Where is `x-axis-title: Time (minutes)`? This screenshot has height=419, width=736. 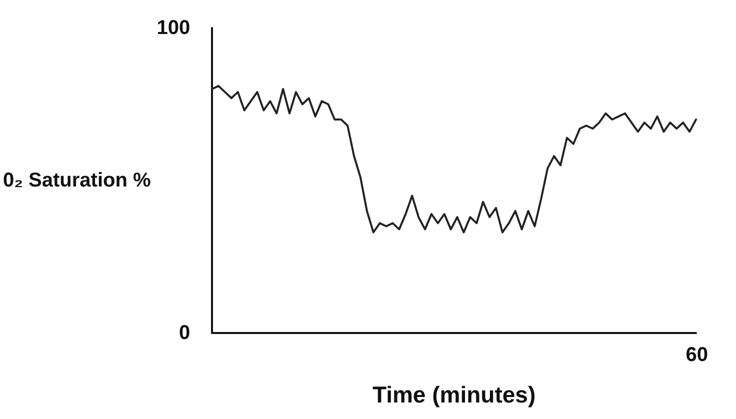
x-axis-title: Time (minutes) is located at coordinates (454, 395).